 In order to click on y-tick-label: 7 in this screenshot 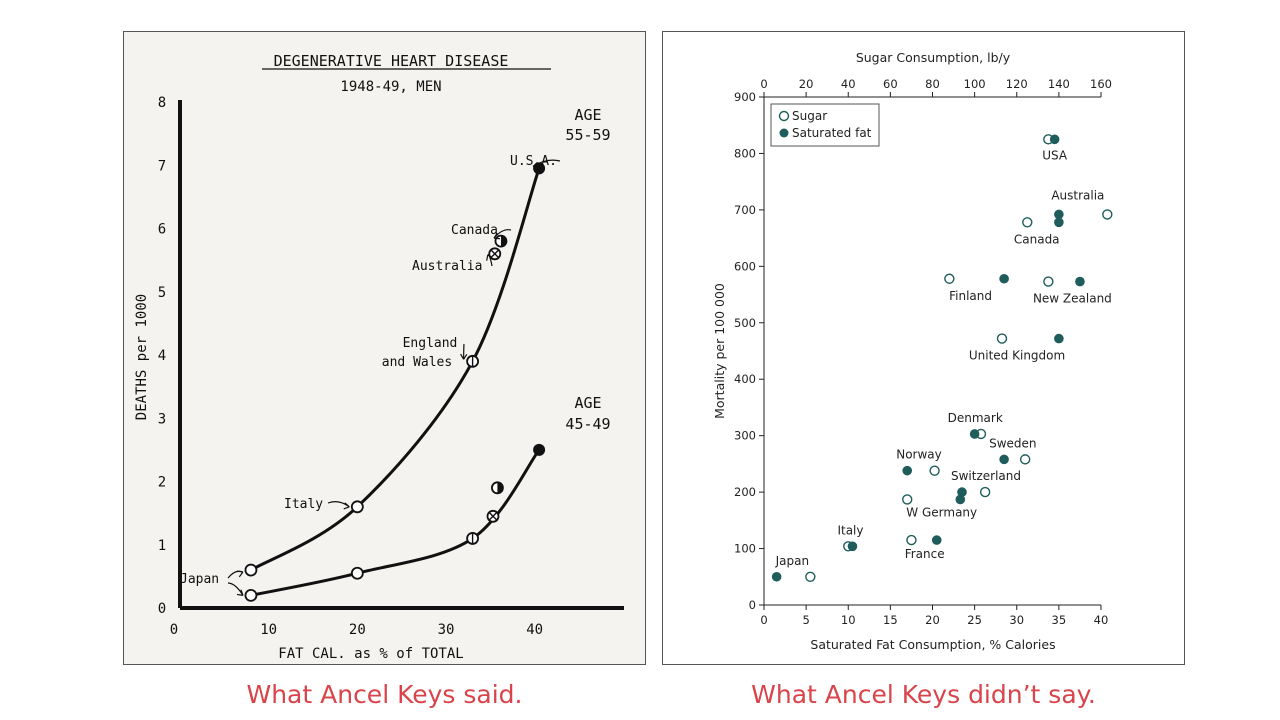, I will do `click(162, 166)`.